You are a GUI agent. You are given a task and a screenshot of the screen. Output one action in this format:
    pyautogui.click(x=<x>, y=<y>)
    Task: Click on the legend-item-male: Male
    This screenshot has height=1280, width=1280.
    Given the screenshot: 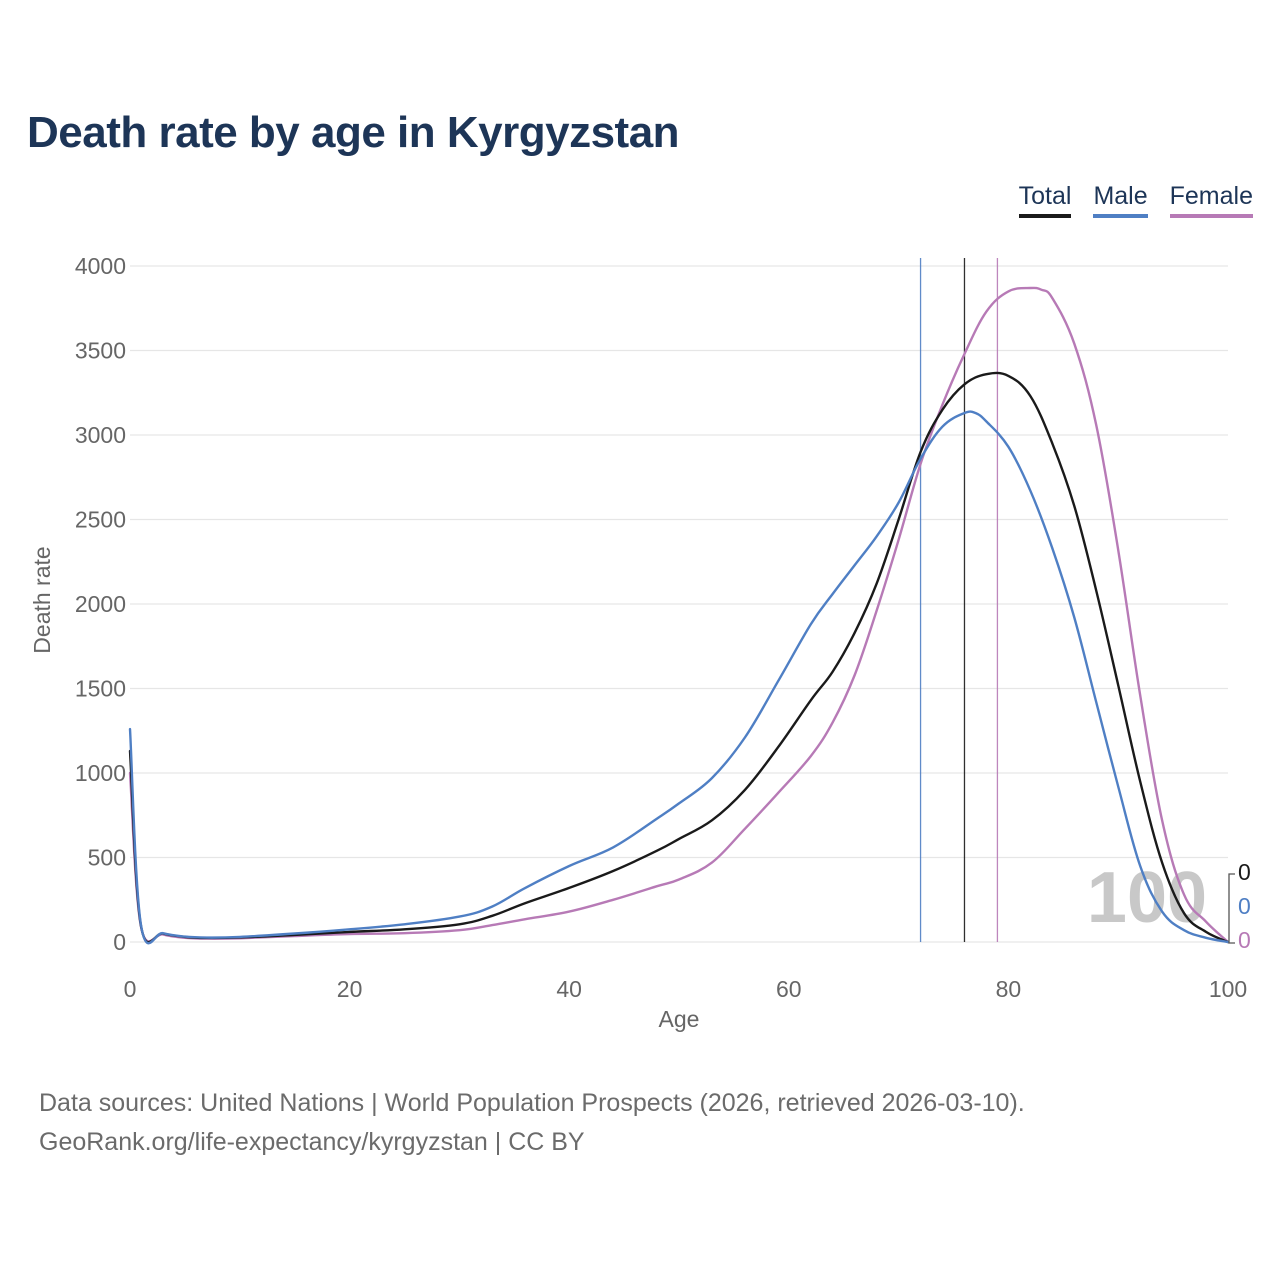 What is the action you would take?
    pyautogui.click(x=1120, y=200)
    